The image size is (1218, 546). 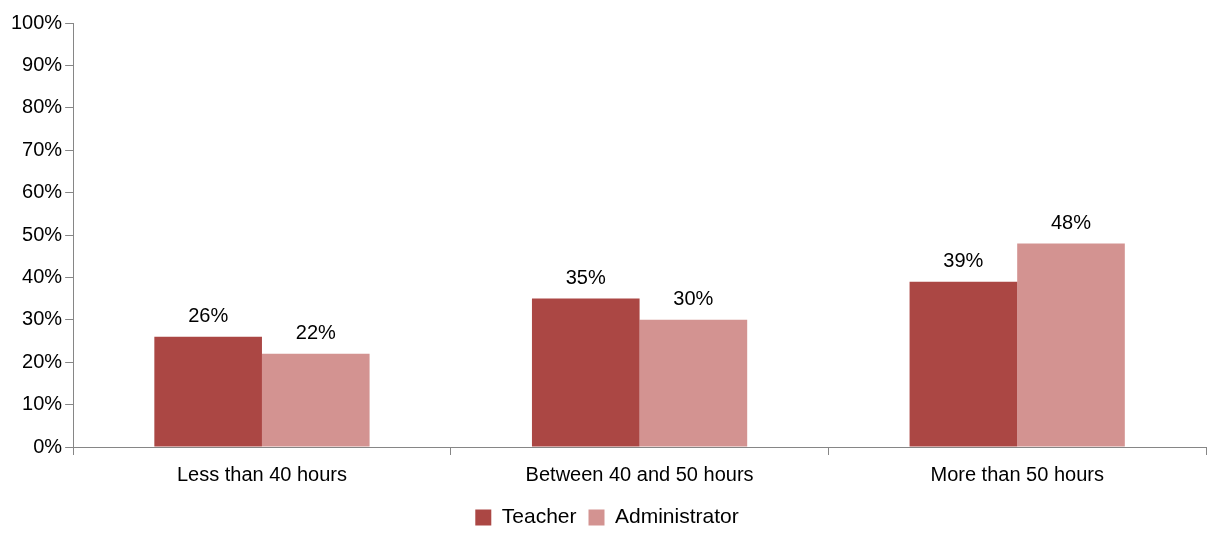 What do you see at coordinates (42, 360) in the screenshot?
I see `y-tick-label: 20%` at bounding box center [42, 360].